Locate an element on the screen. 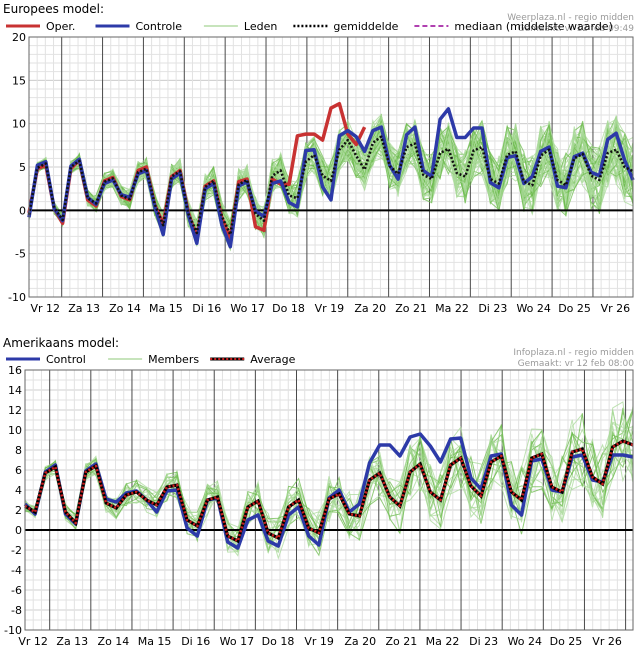 This screenshot has width=639, height=651. y-tick-label: 6 is located at coordinates (18, 470).